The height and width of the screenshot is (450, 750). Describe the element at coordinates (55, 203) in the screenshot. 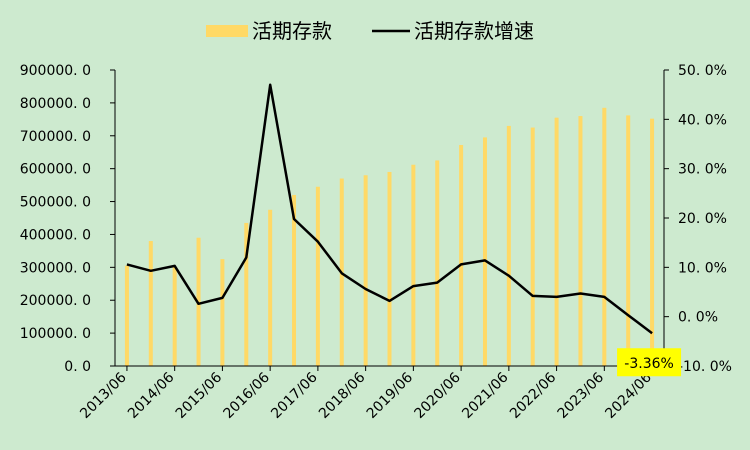

I see `left-tick-label: 500000. 0` at that location.